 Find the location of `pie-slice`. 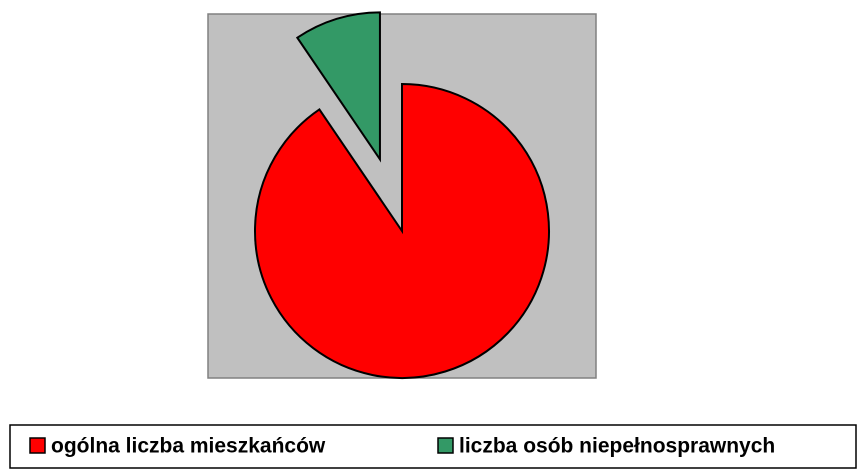

pie-slice is located at coordinates (338, 87).